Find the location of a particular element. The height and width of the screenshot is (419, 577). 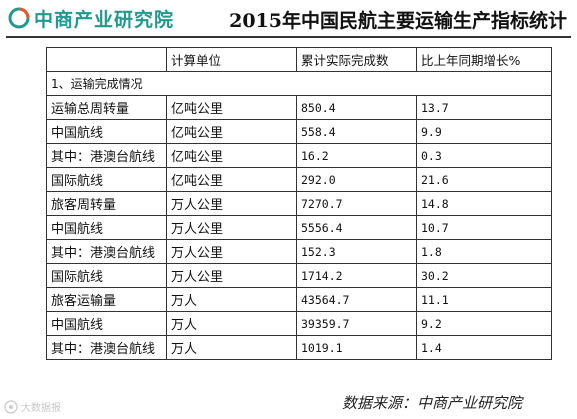

table-row: 国际航线 万人公里 1714.2 30.2 is located at coordinates (299, 275).